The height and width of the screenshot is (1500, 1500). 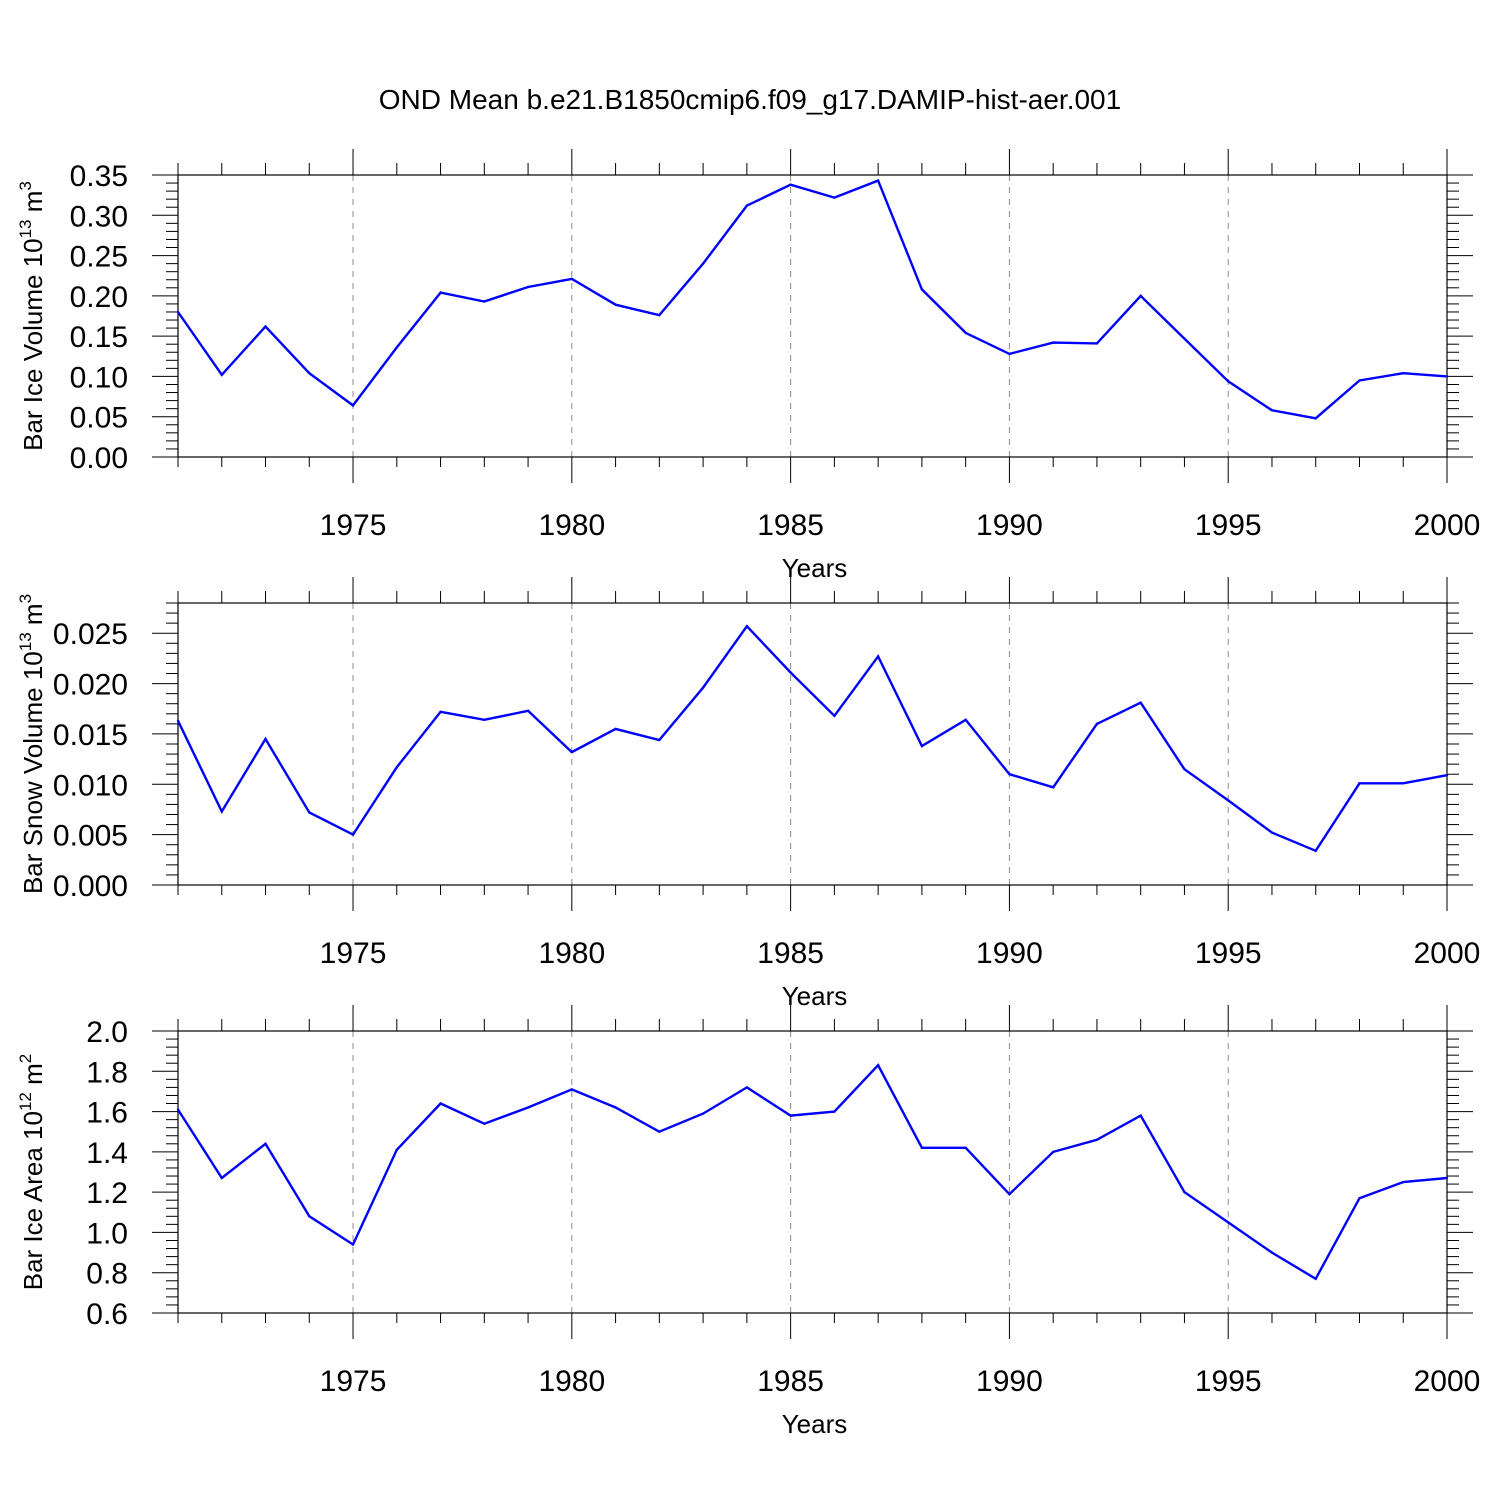 What do you see at coordinates (90, 836) in the screenshot?
I see `y-tick-label: 0.005` at bounding box center [90, 836].